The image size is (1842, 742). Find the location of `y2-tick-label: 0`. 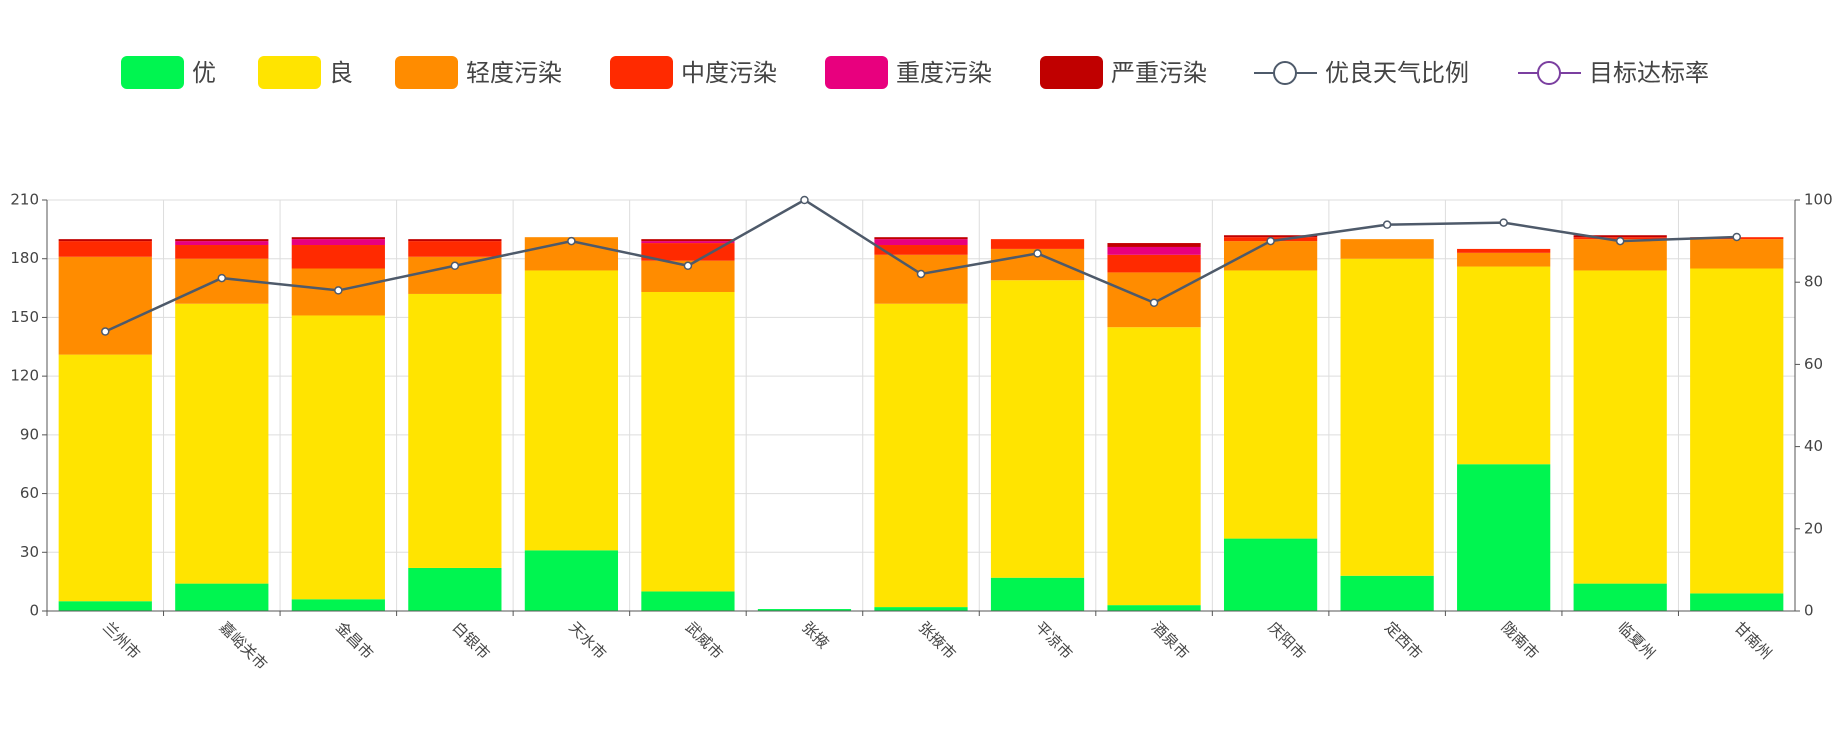

y2-tick-label: 0 is located at coordinates (1809, 611).